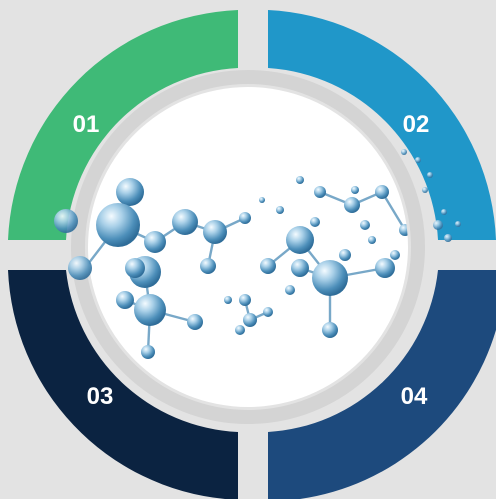  Describe the element at coordinates (416, 124) in the screenshot. I see `segment-02-label: 02` at that location.